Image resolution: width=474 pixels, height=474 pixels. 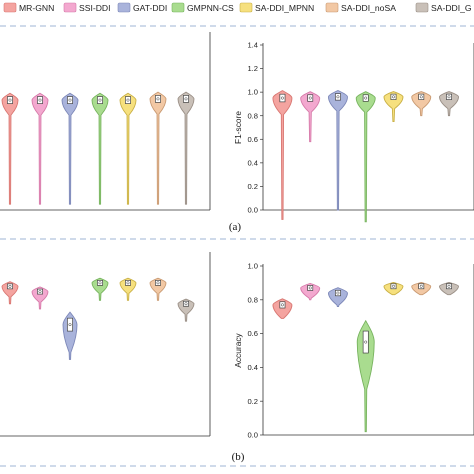 I want to click on legend-item: SA-DDI_MPNN, so click(x=276, y=7).